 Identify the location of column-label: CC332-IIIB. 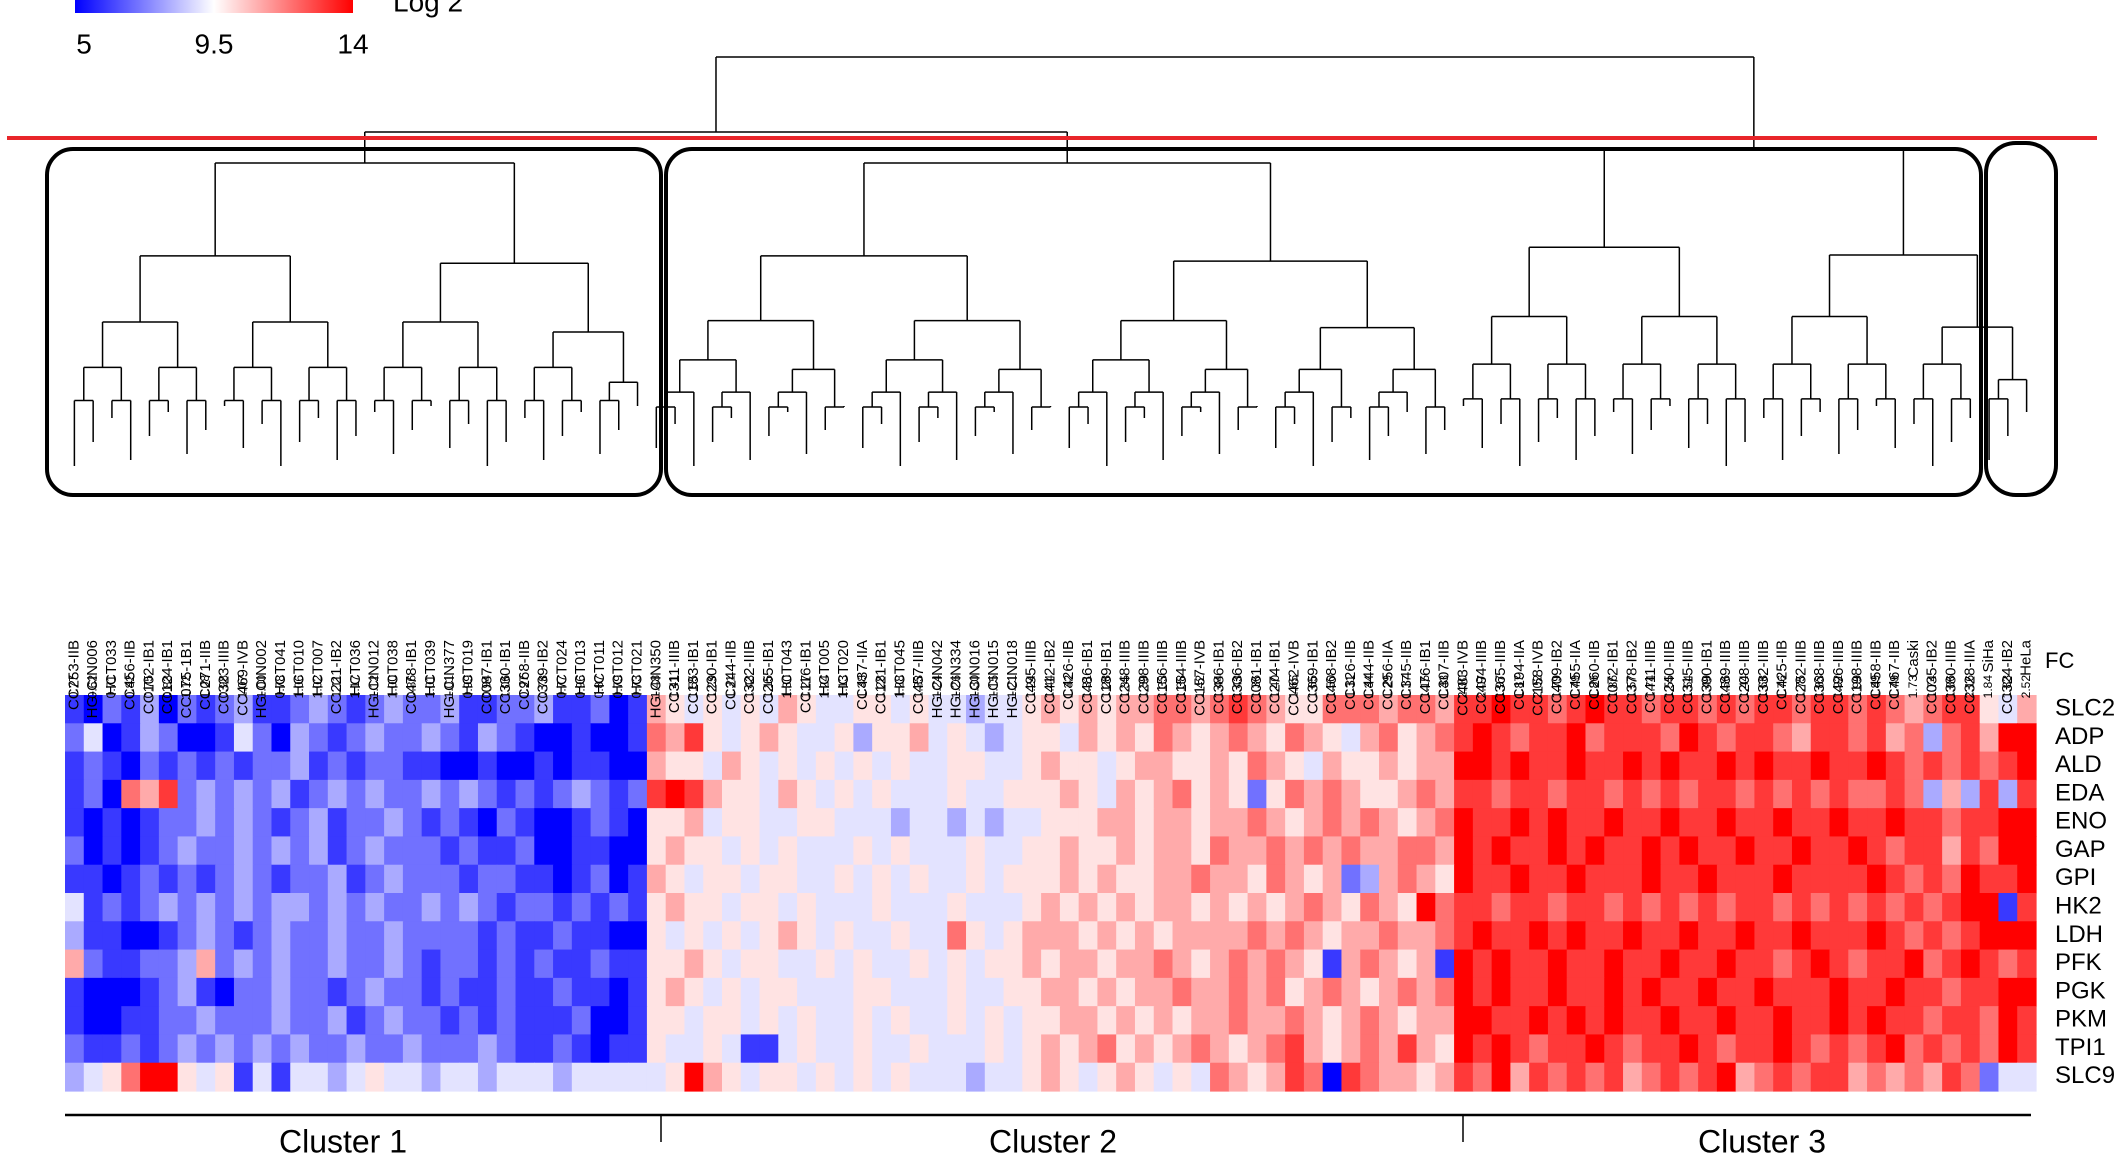
(1763, 677).